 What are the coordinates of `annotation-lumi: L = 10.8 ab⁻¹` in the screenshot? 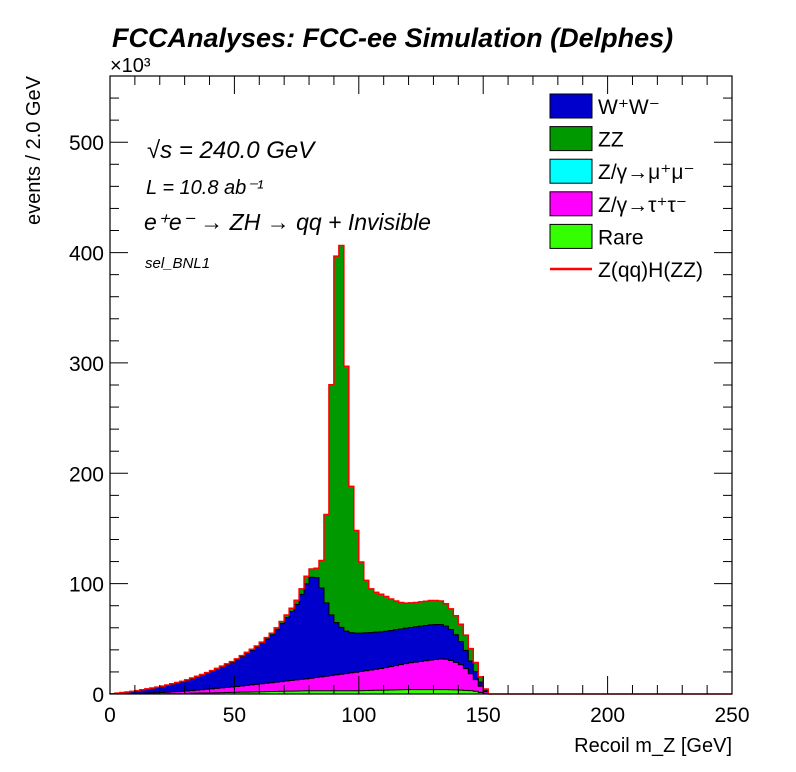 It's located at (205, 188).